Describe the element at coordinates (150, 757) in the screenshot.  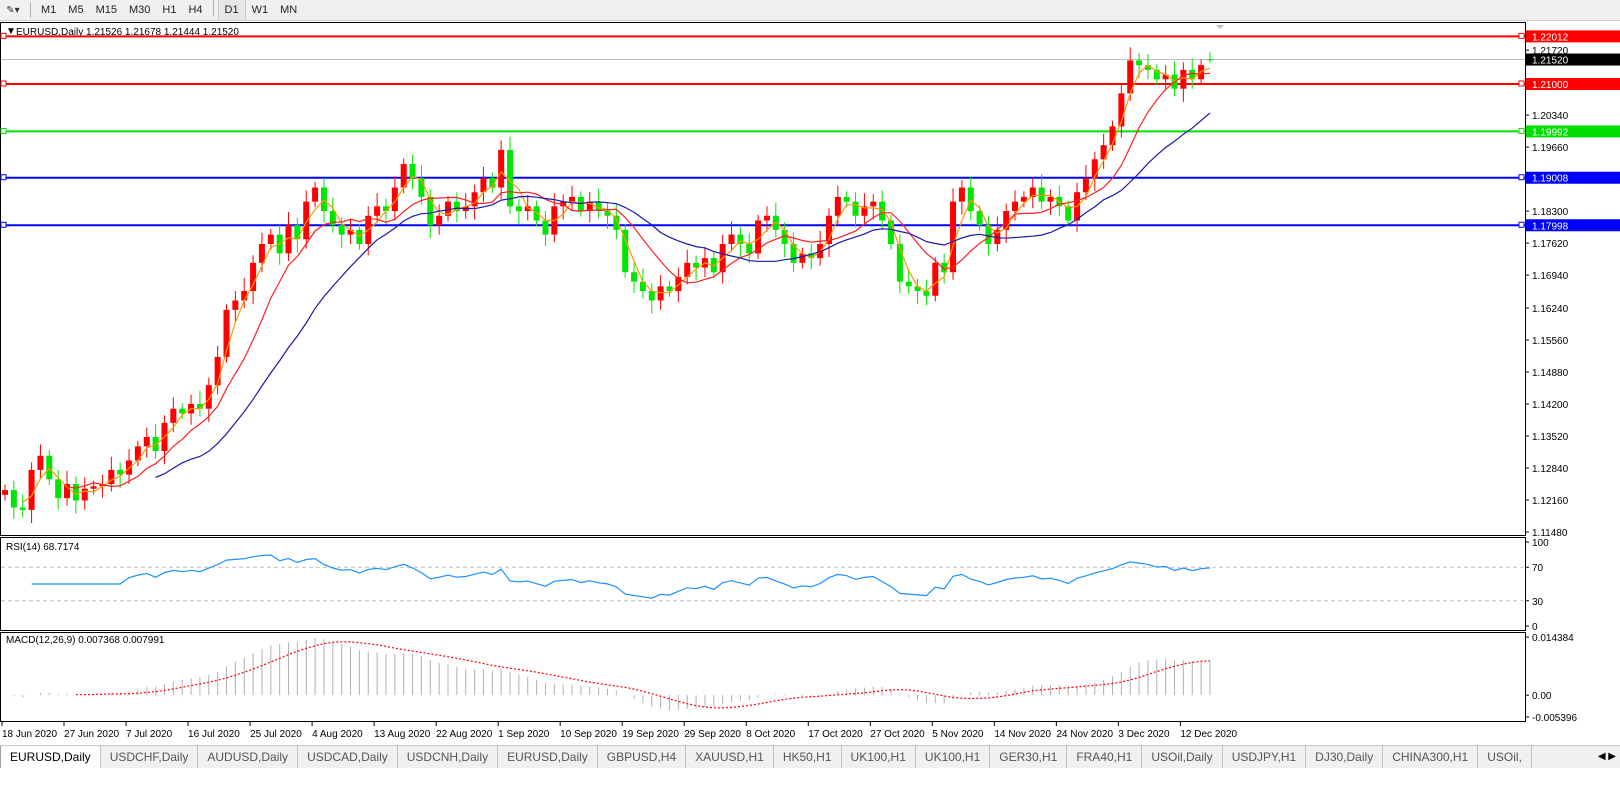
I see `chart-tab: USDCHF,Daily` at that location.